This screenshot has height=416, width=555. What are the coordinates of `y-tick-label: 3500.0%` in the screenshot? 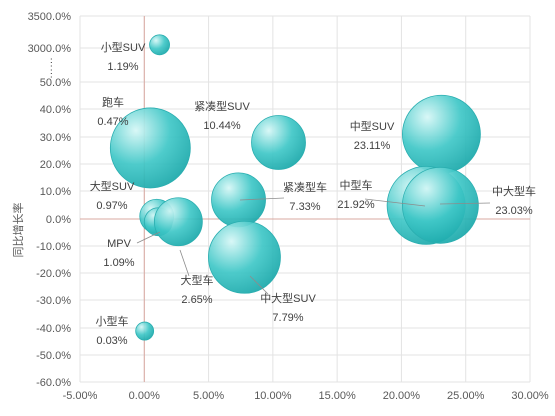 It's located at (50, 17).